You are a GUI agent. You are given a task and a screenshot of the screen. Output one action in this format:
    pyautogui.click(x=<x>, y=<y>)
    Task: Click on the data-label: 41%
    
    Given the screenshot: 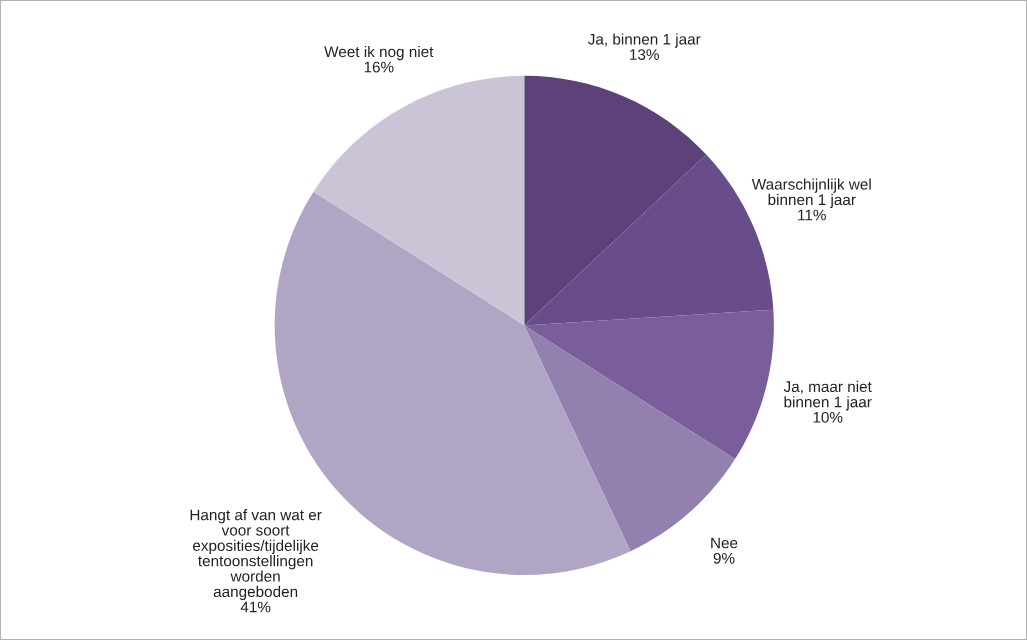 What is the action you would take?
    pyautogui.click(x=255, y=607)
    